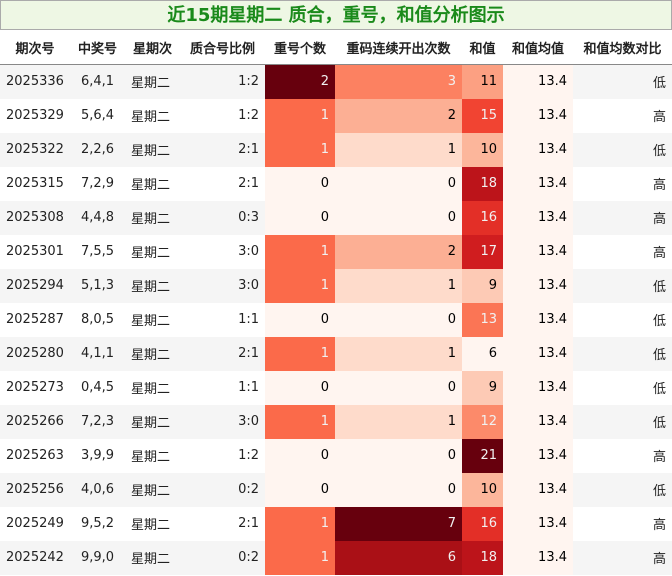 Image resolution: width=672 pixels, height=576 pixels. I want to click on table-cell: 6, so click(482, 353).